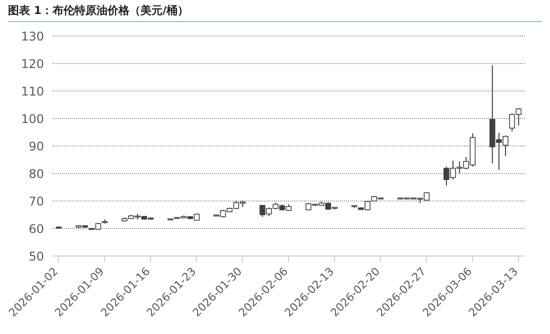 This screenshot has height=334, width=550. What do you see at coordinates (32, 36) in the screenshot?
I see `y-tick-label: 130` at bounding box center [32, 36].